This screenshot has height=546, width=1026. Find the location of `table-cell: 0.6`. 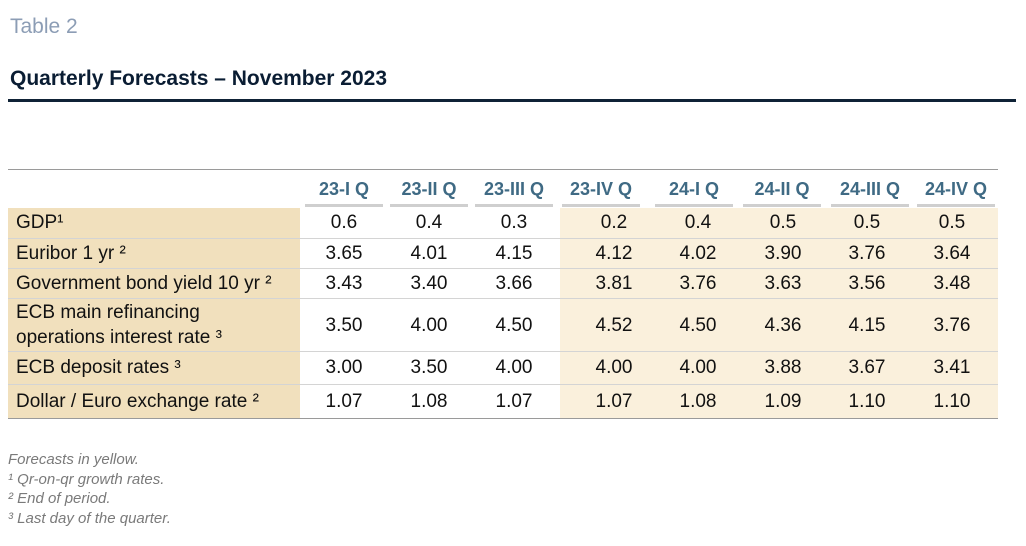

table-cell: 0.6 is located at coordinates (344, 222).